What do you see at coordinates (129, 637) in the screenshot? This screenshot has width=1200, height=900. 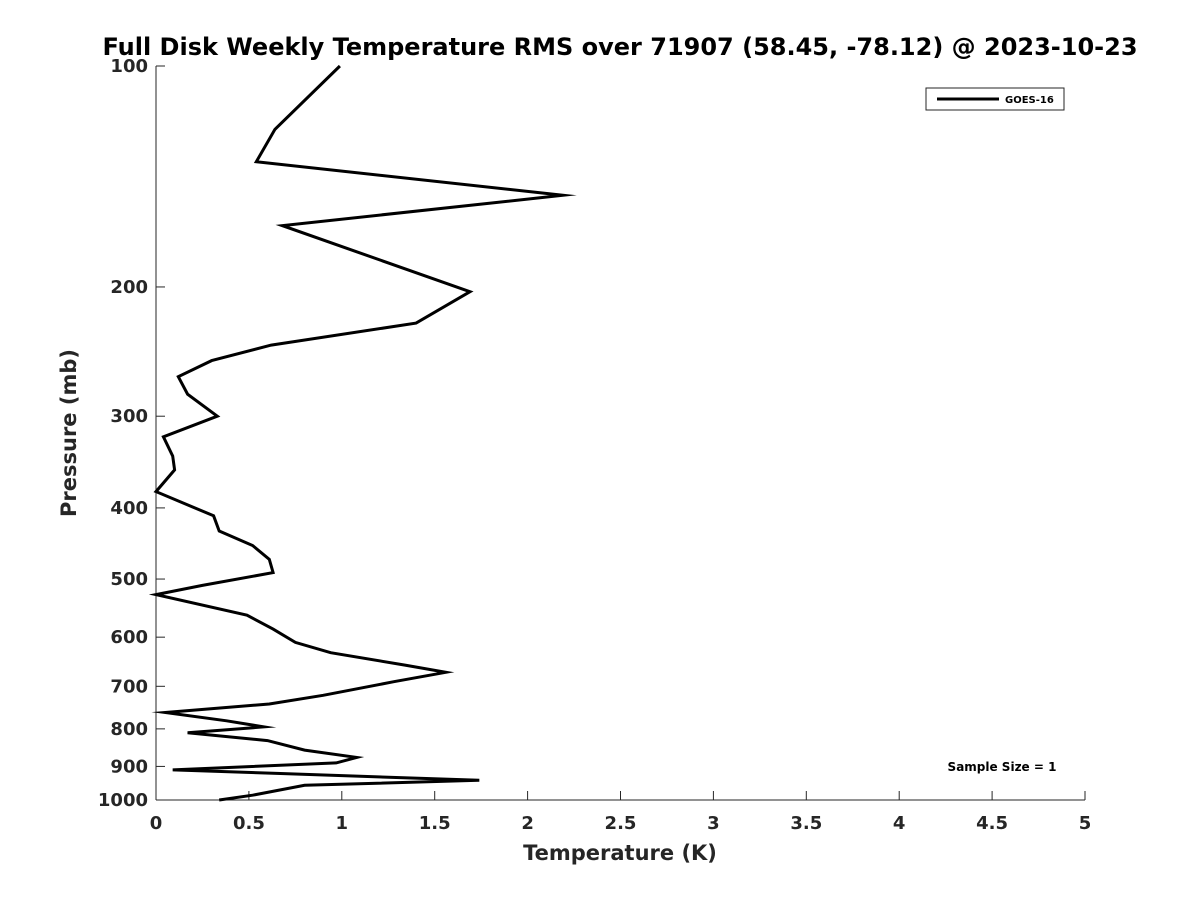 I see `y-tick-label: 600` at bounding box center [129, 637].